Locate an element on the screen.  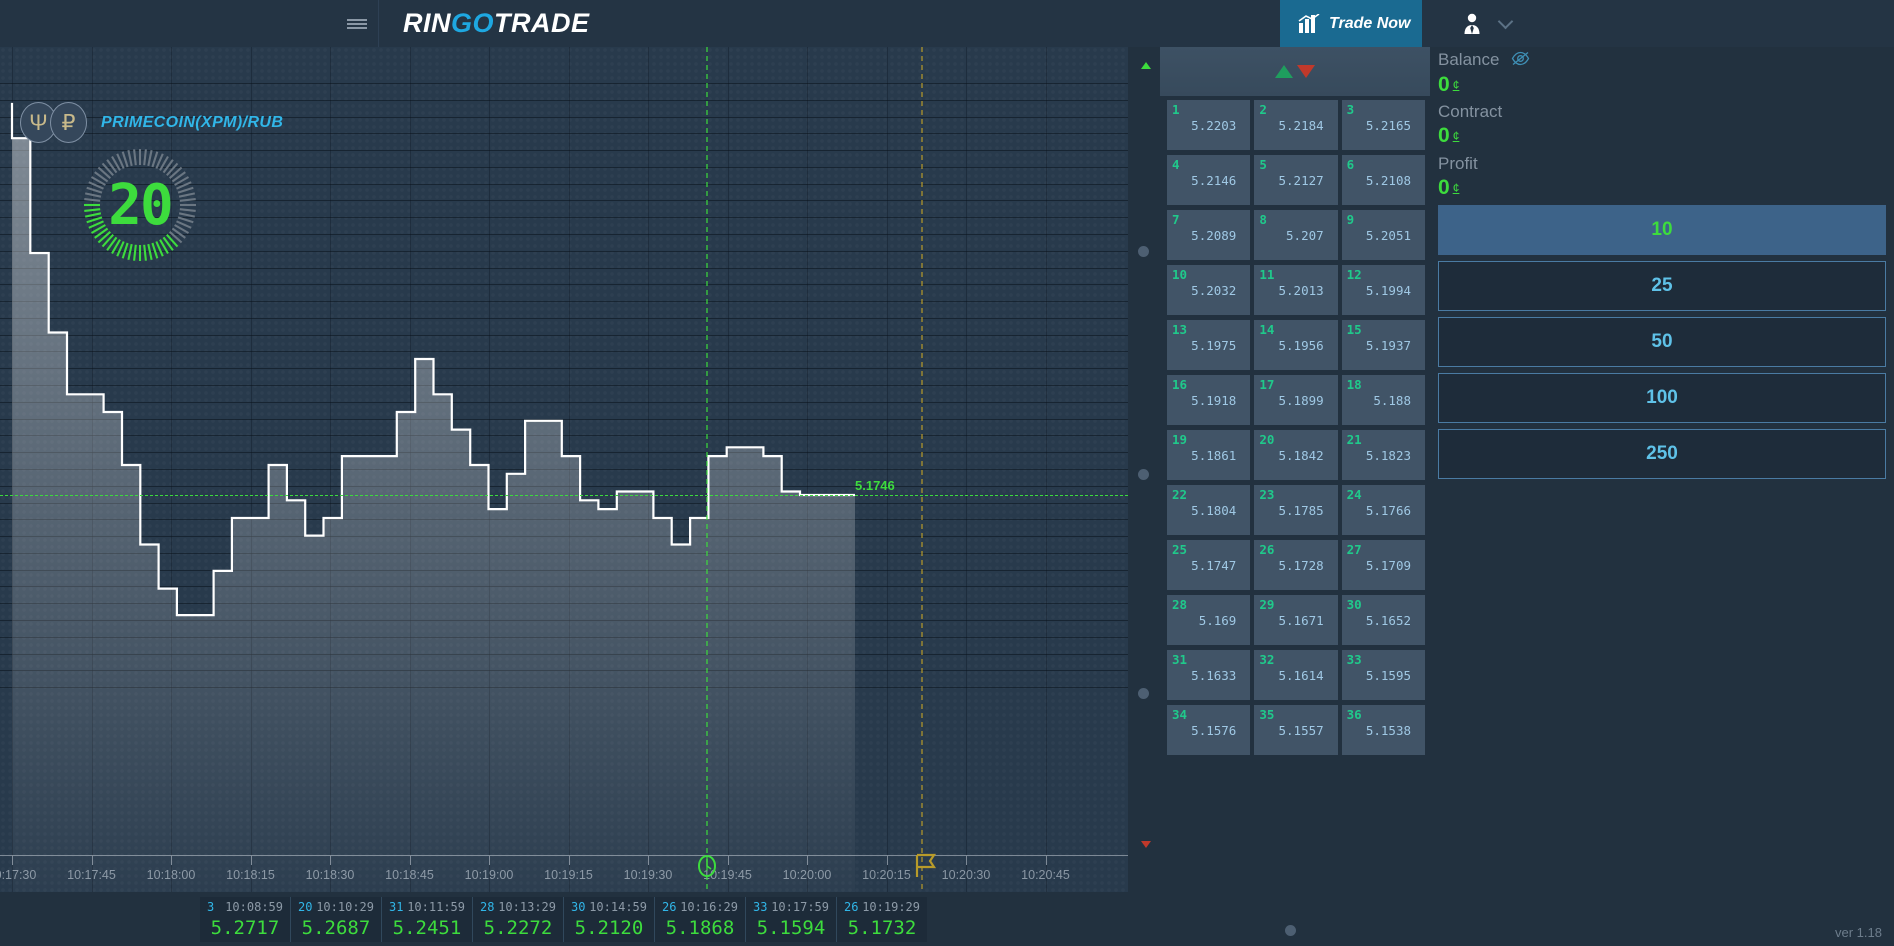
bet-cell: 14 5.1956 is located at coordinates (1296, 345).